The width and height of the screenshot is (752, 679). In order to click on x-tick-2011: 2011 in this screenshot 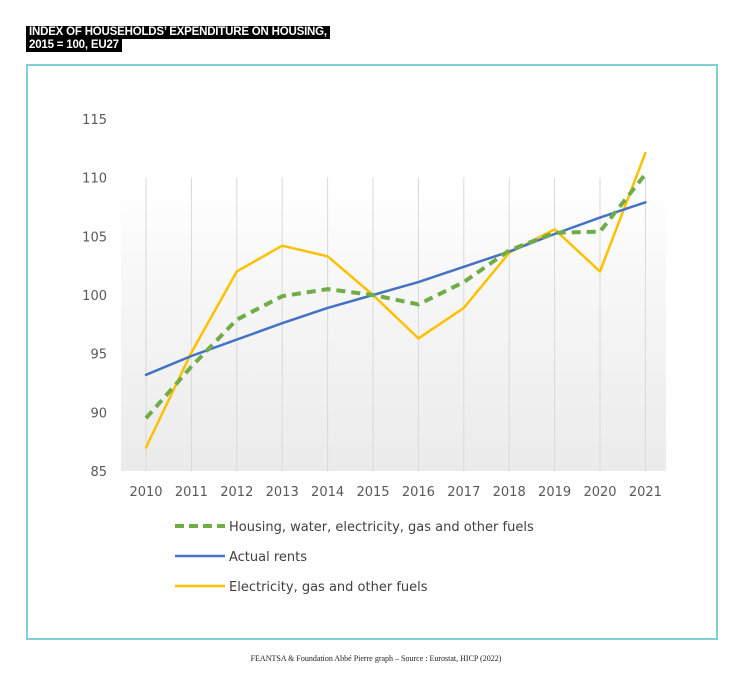, I will do `click(191, 492)`.